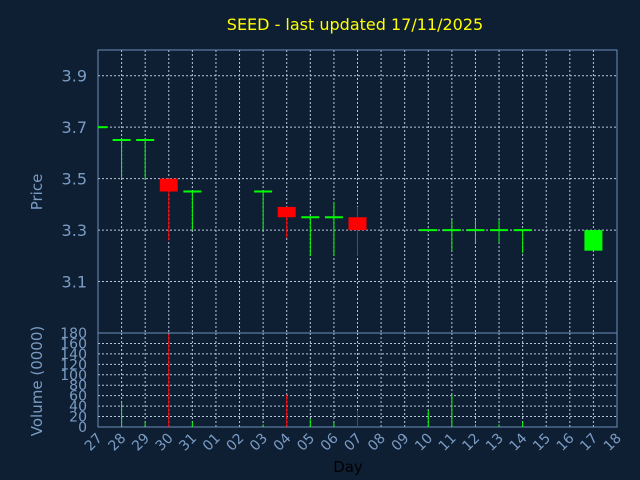 This screenshot has width=640, height=480. What do you see at coordinates (355, 24) in the screenshot?
I see `chart-title: SEED - last updated 17/11/2025` at bounding box center [355, 24].